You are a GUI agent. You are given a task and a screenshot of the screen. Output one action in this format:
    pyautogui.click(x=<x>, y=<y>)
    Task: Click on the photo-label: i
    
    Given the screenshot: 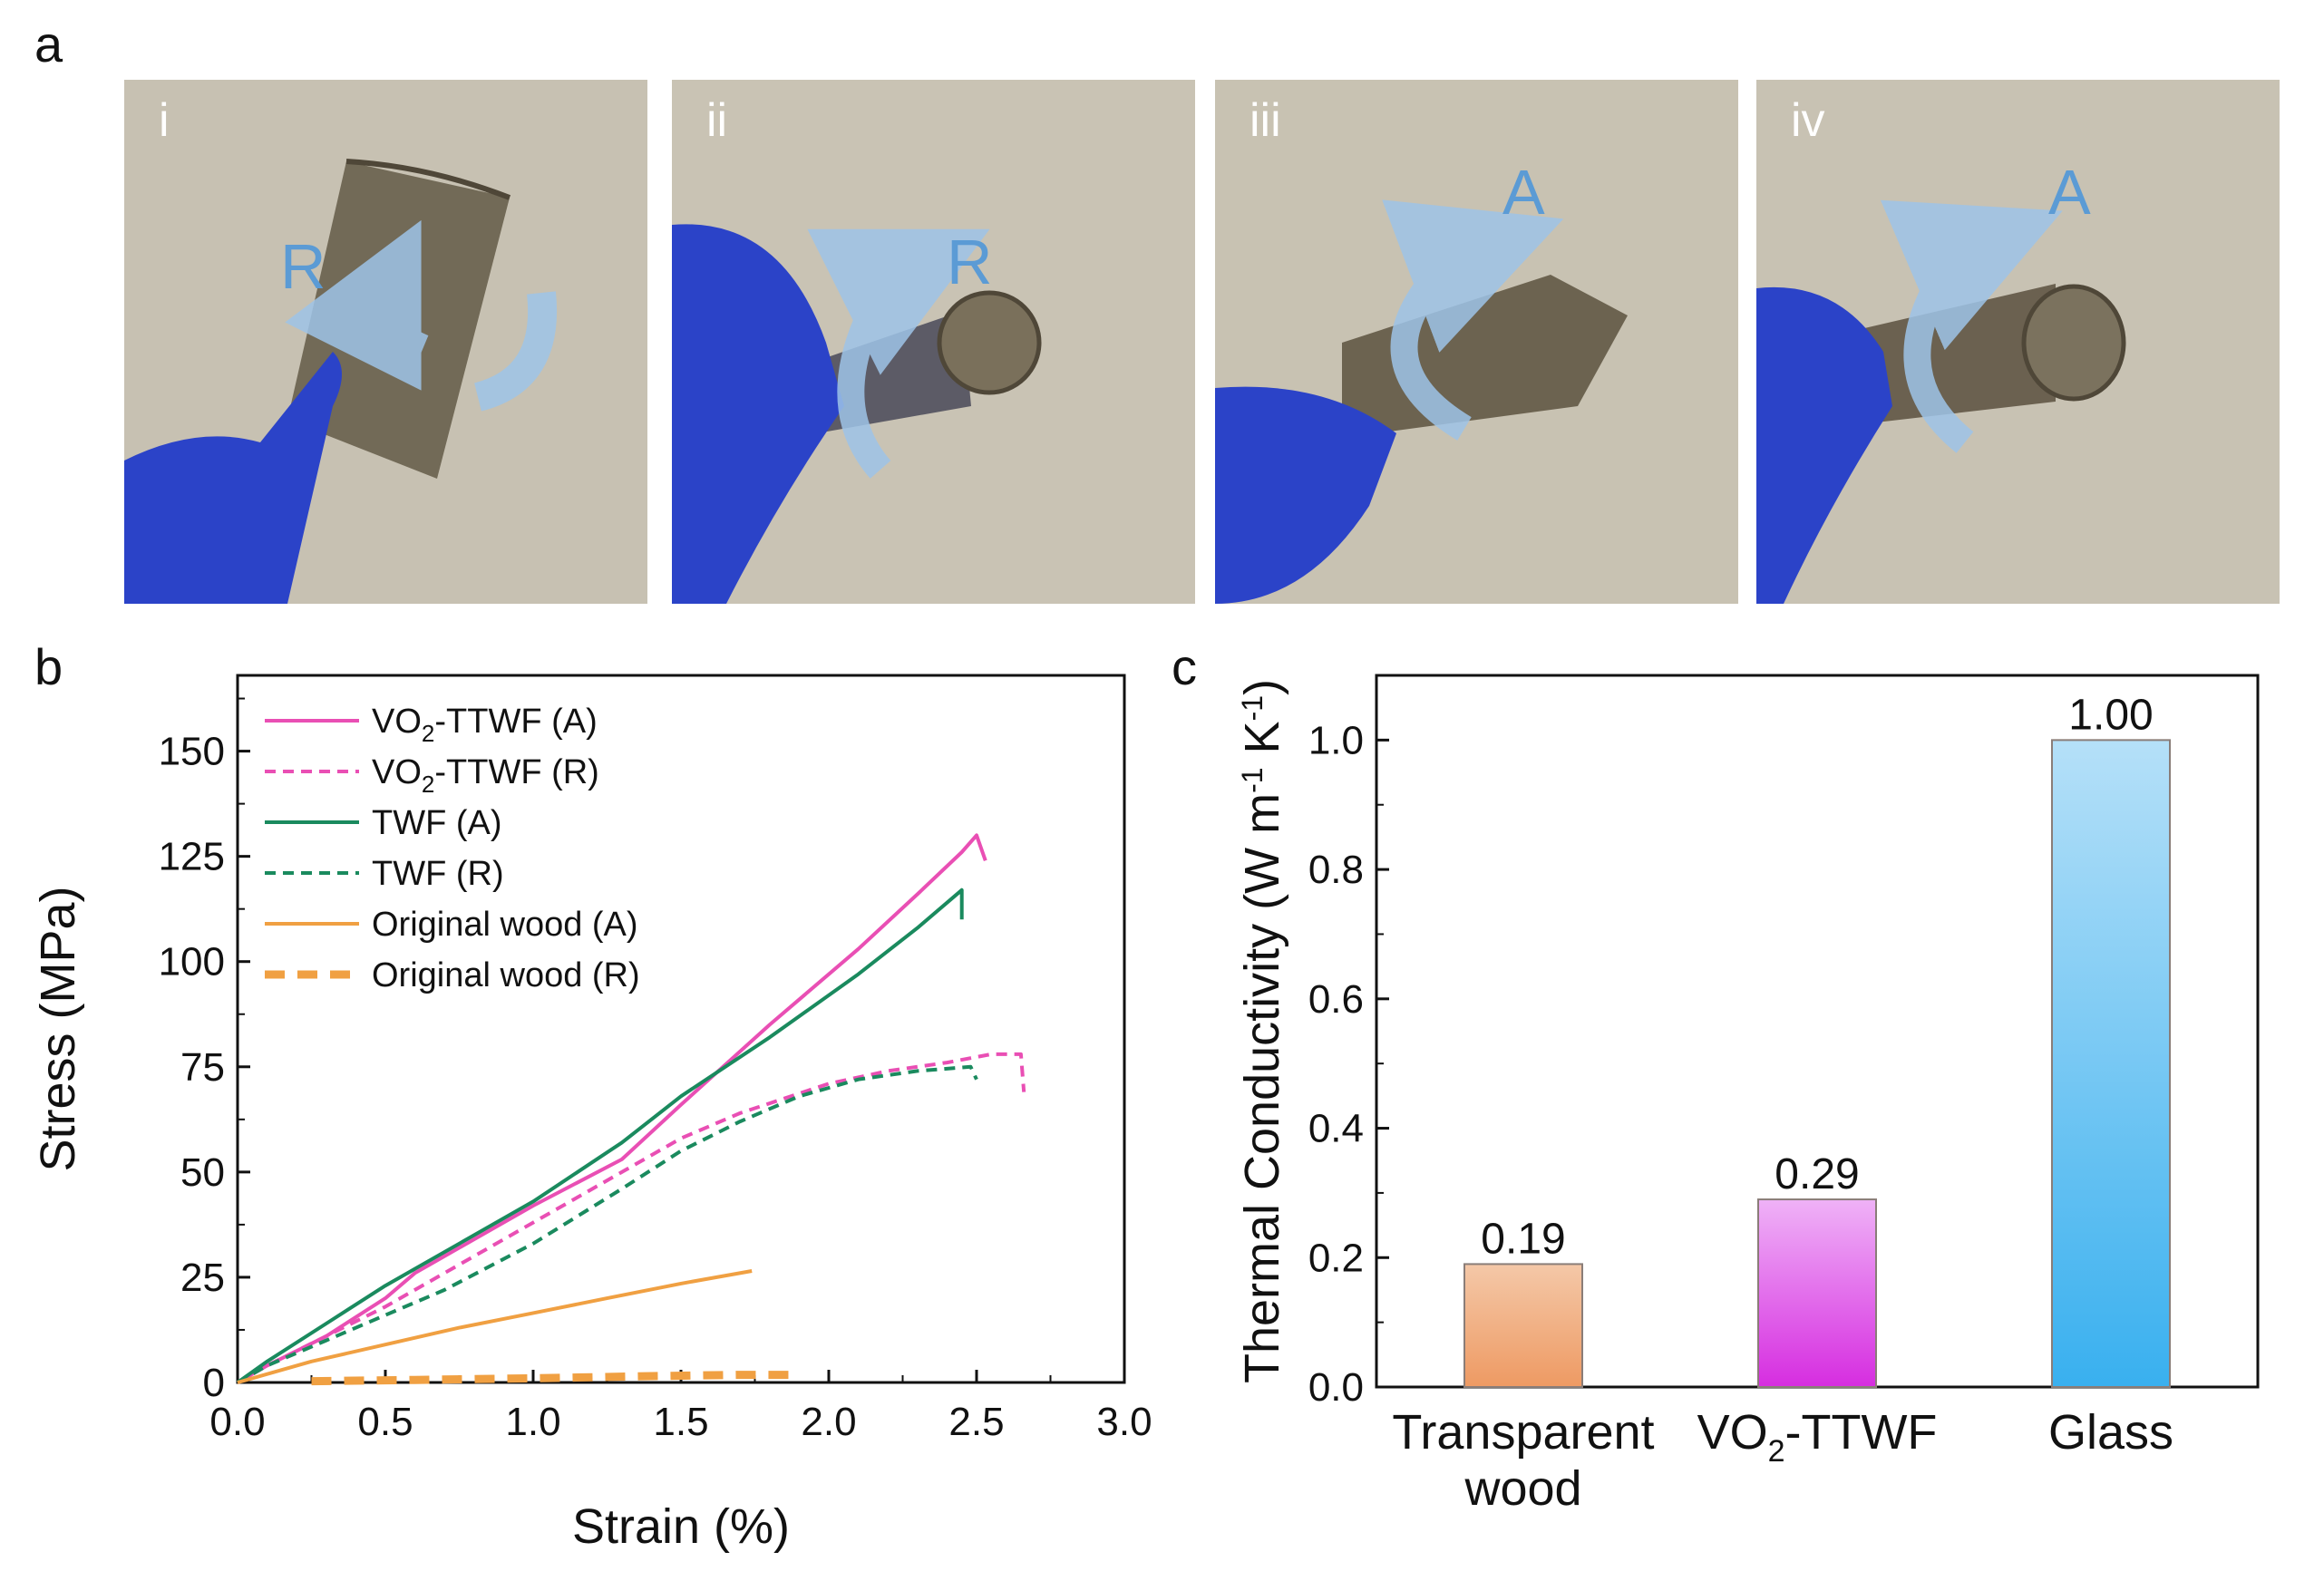 What is the action you would take?
    pyautogui.click(x=165, y=120)
    